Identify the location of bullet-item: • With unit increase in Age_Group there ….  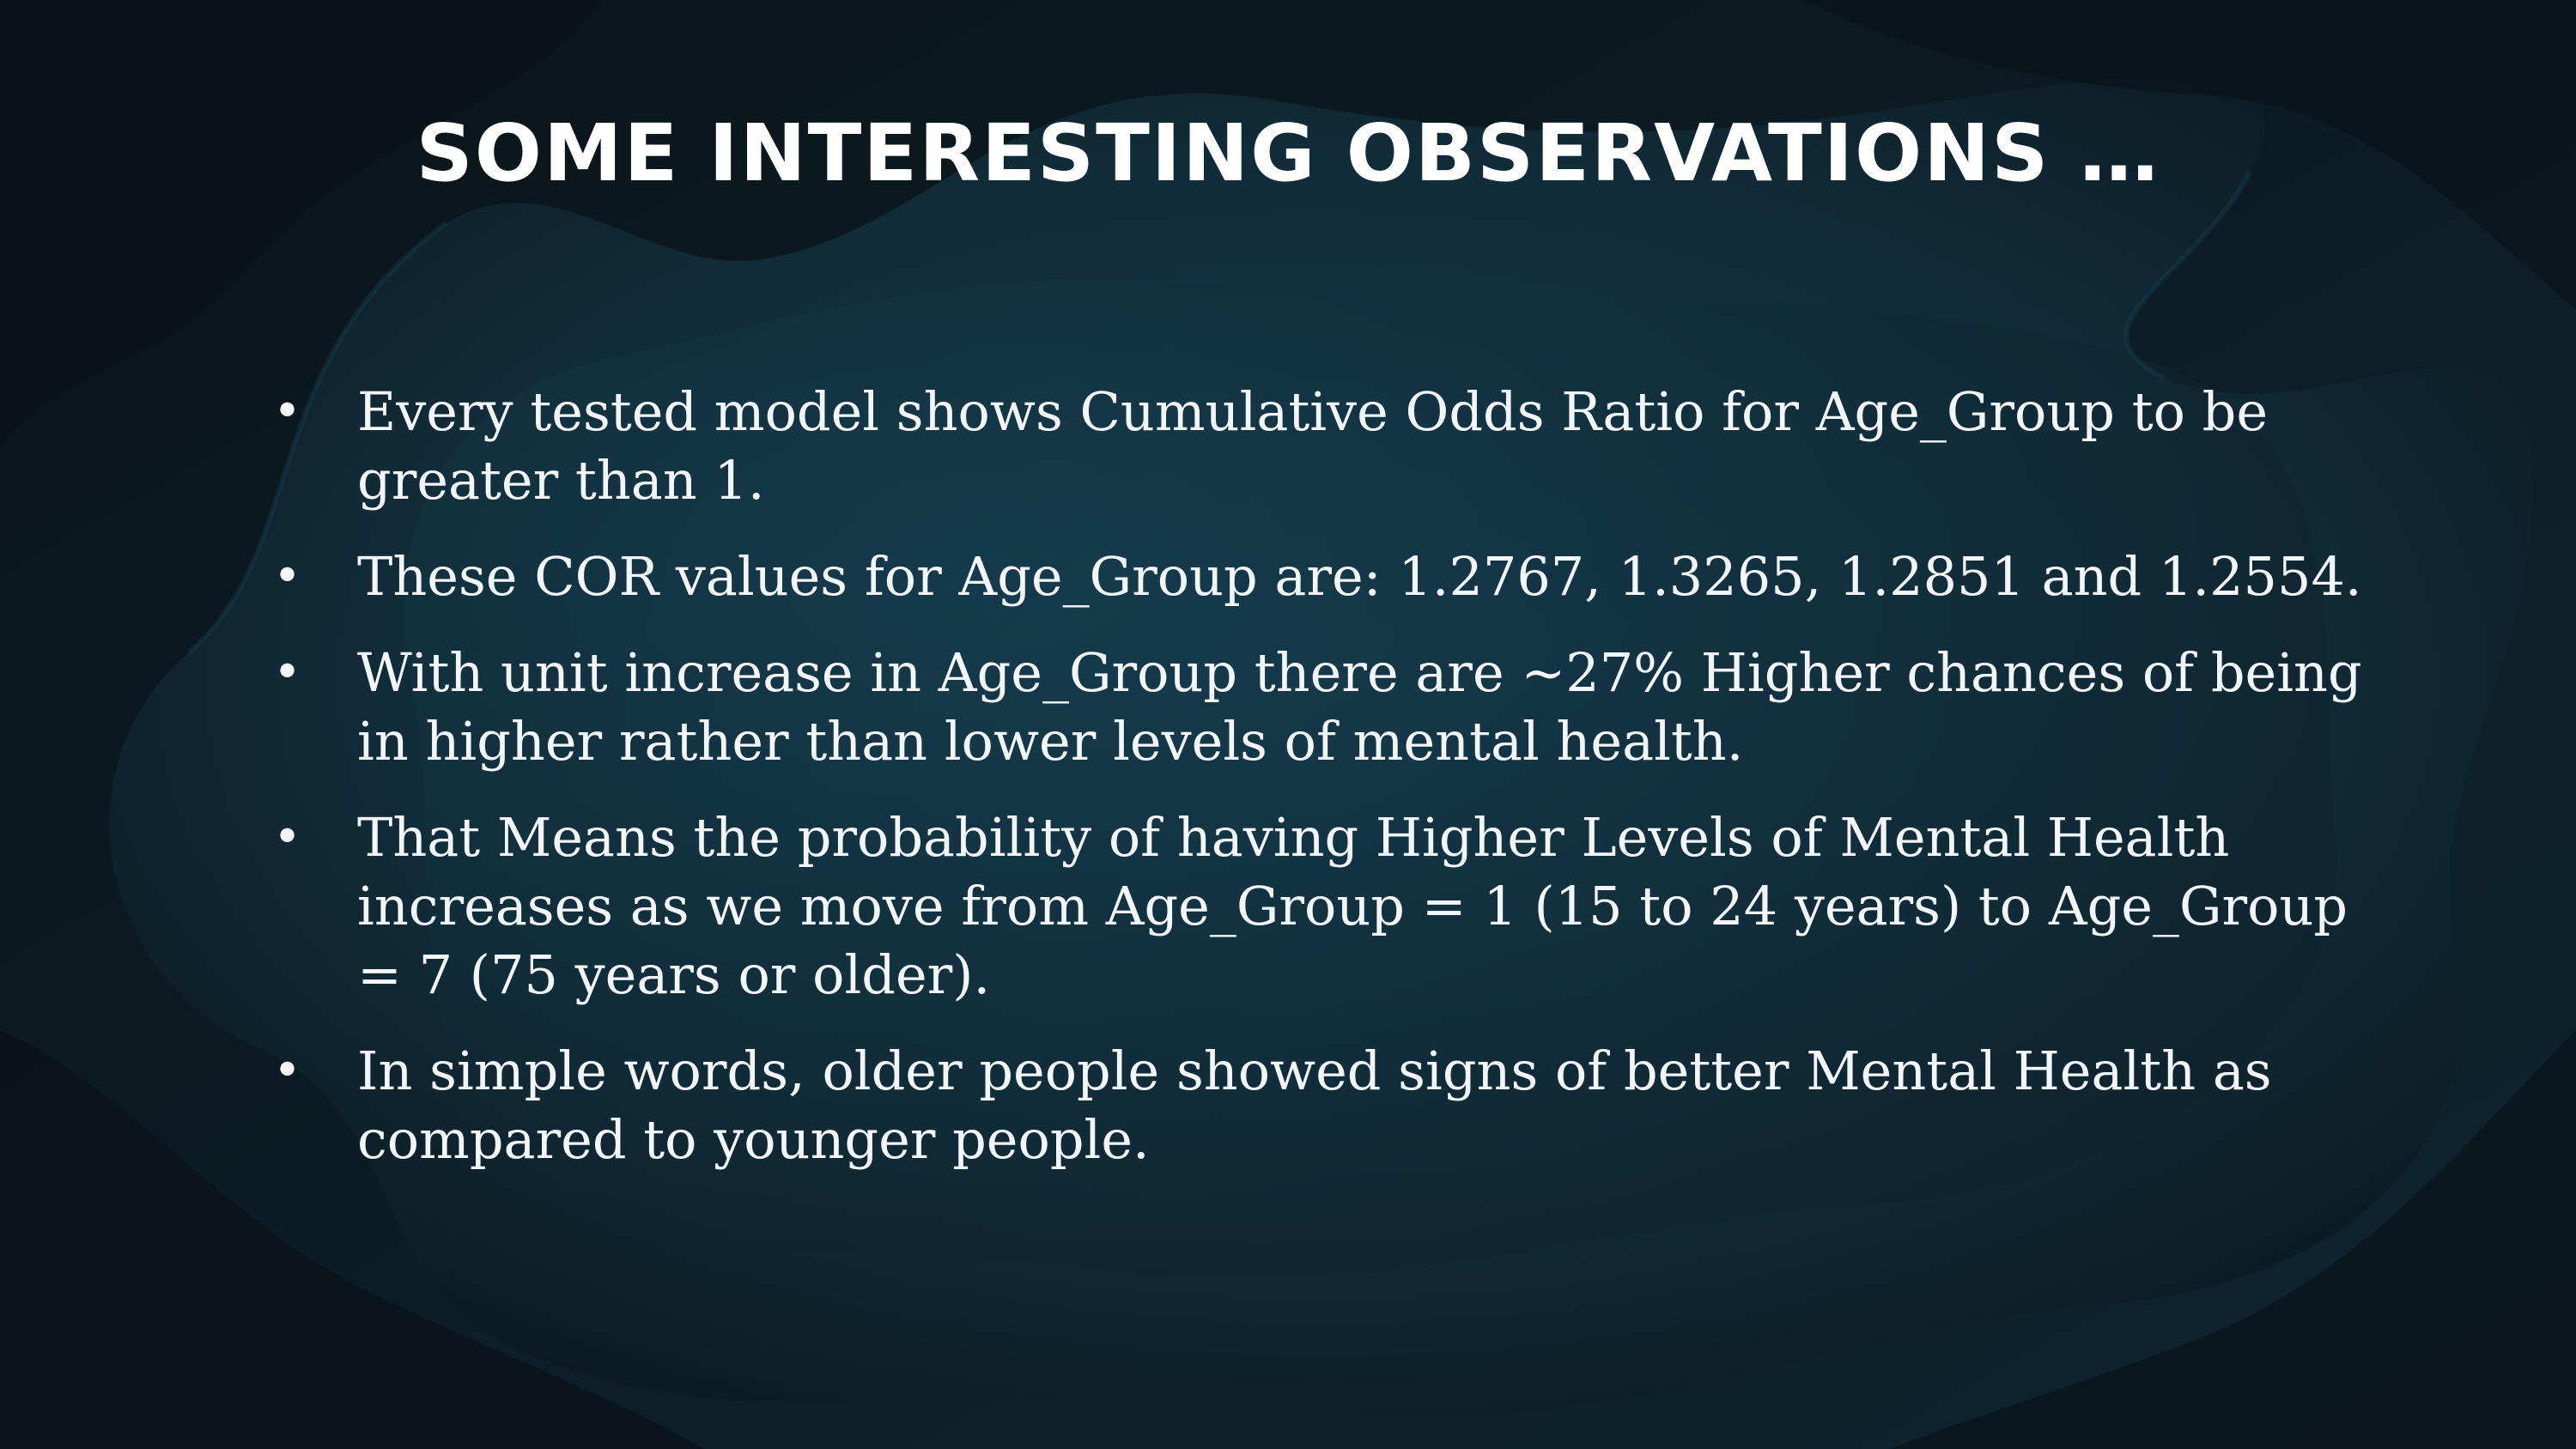
(1320, 707).